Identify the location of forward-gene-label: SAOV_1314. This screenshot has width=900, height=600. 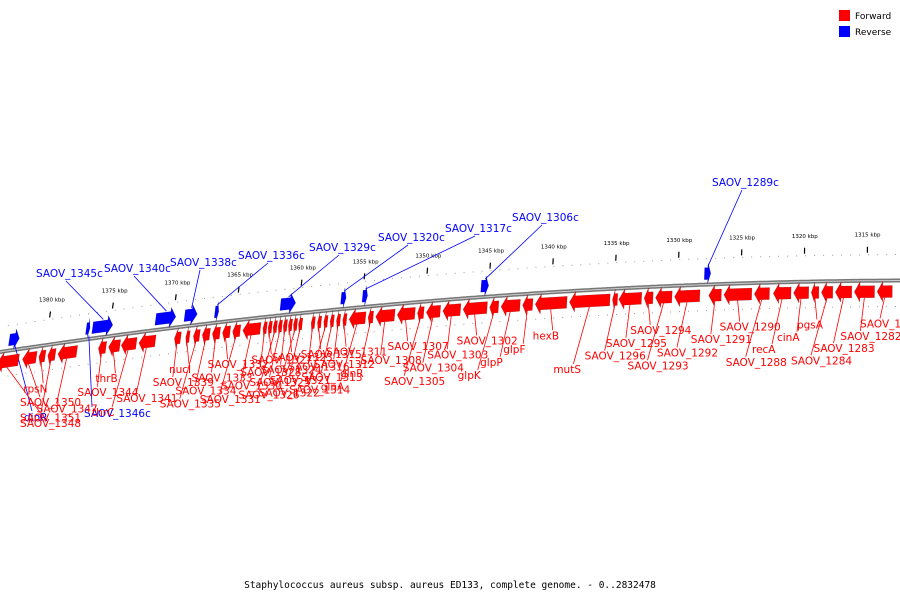
(319, 390).